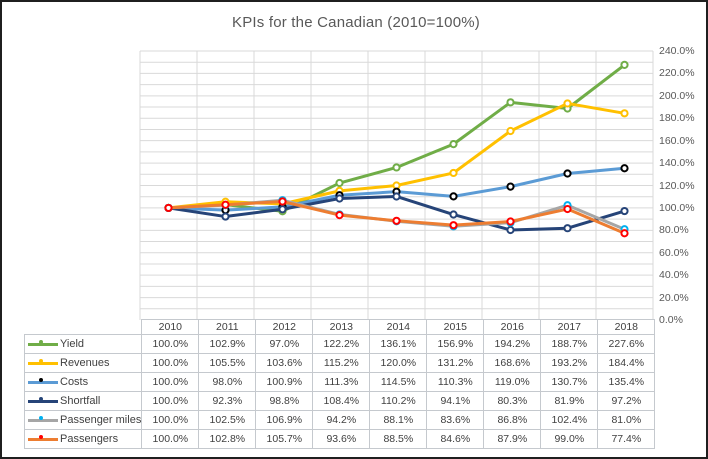  What do you see at coordinates (227, 363) in the screenshot?
I see `table-value-cell: 105.5%` at bounding box center [227, 363].